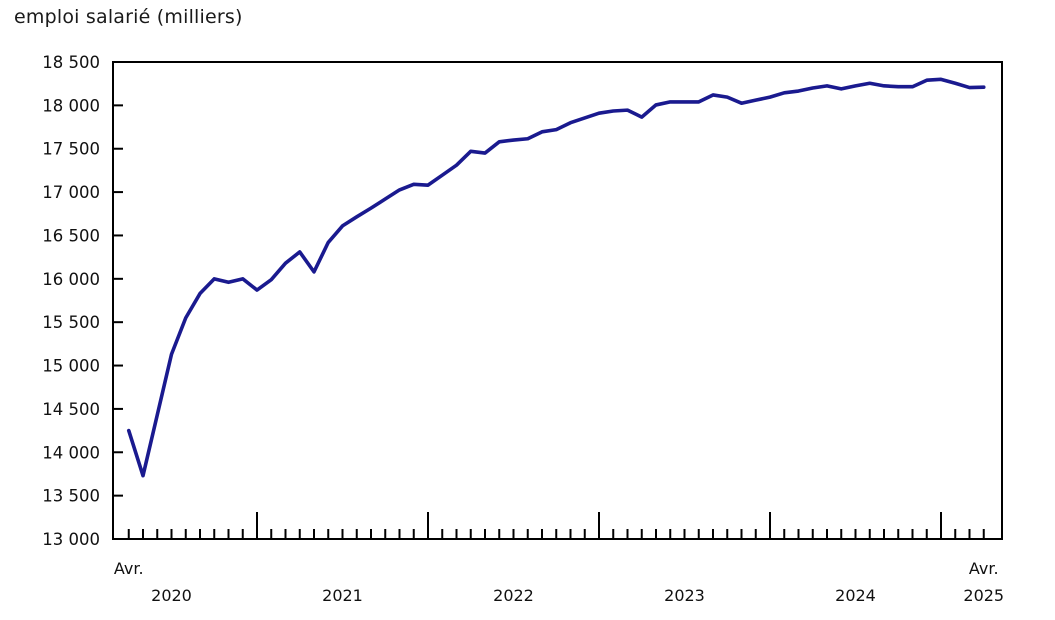 The image size is (1055, 620). Describe the element at coordinates (71, 192) in the screenshot. I see `y-axis-label: 17 000` at that location.